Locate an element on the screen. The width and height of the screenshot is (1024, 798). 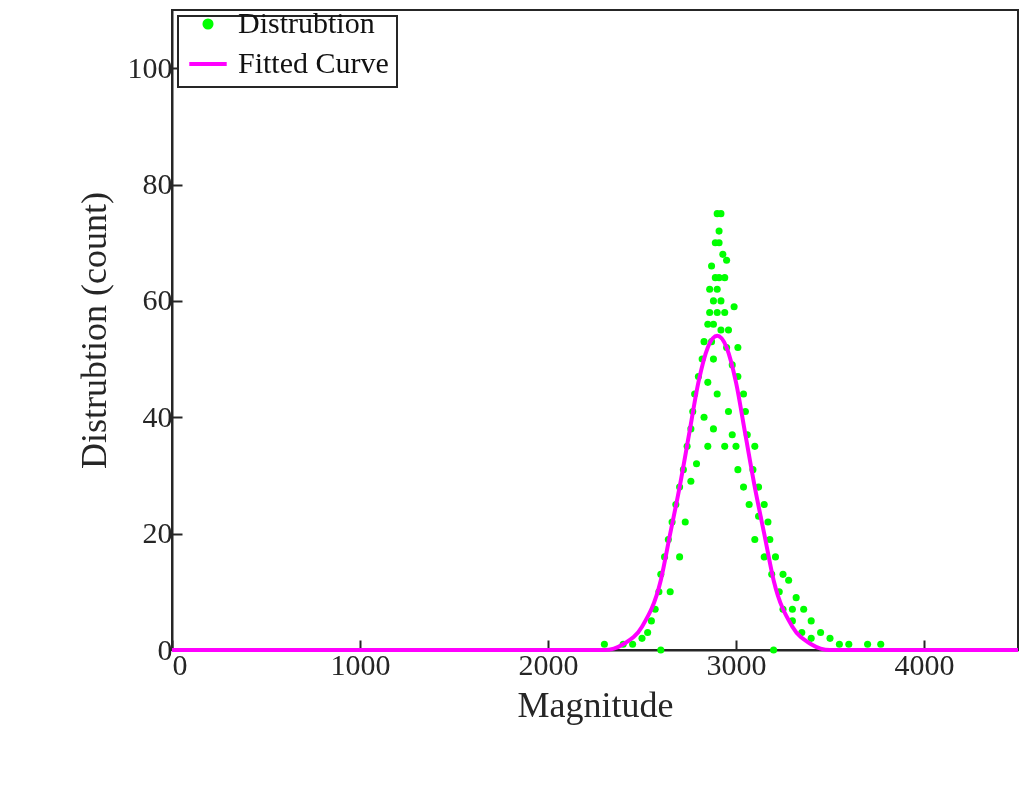
y-axis-title: Distrubtion (count) is located at coordinates (93, 330).